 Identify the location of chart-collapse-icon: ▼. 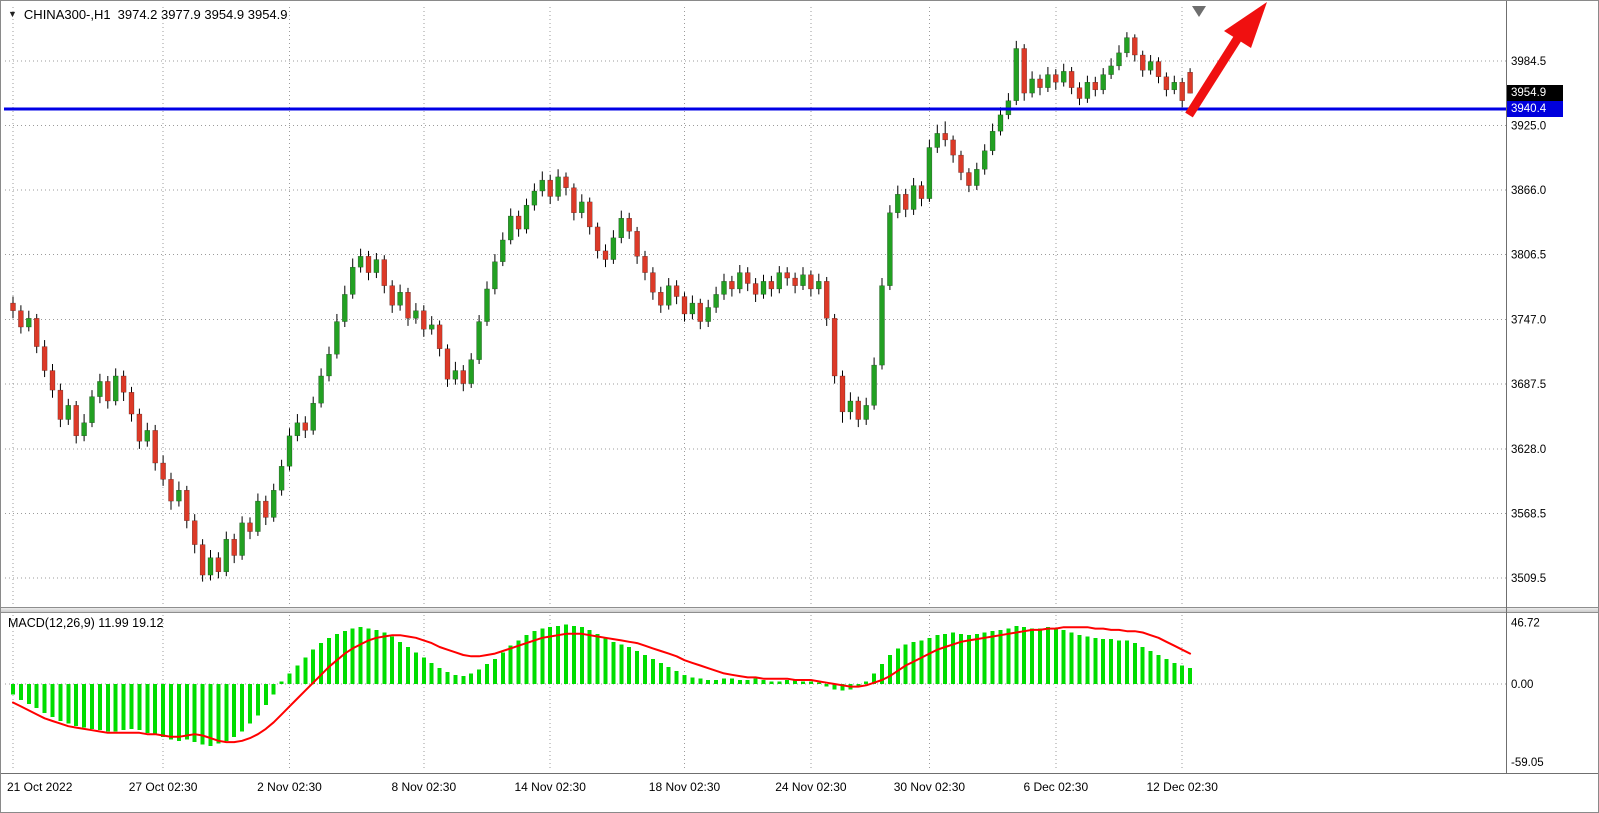
(12, 14).